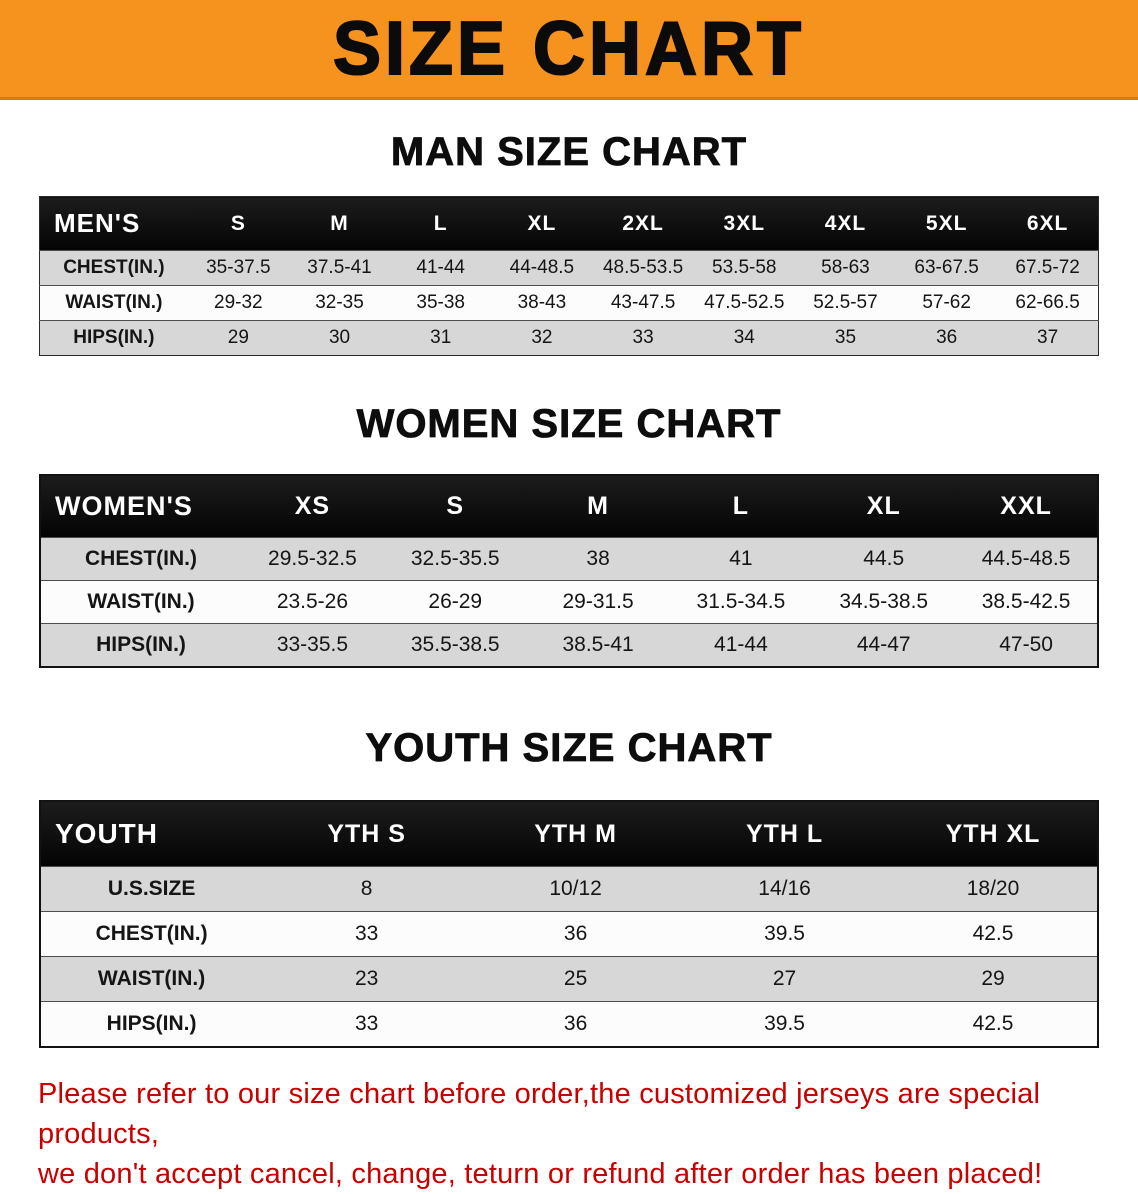  Describe the element at coordinates (947, 223) in the screenshot. I see `men-size-column-header: 5XL` at that location.